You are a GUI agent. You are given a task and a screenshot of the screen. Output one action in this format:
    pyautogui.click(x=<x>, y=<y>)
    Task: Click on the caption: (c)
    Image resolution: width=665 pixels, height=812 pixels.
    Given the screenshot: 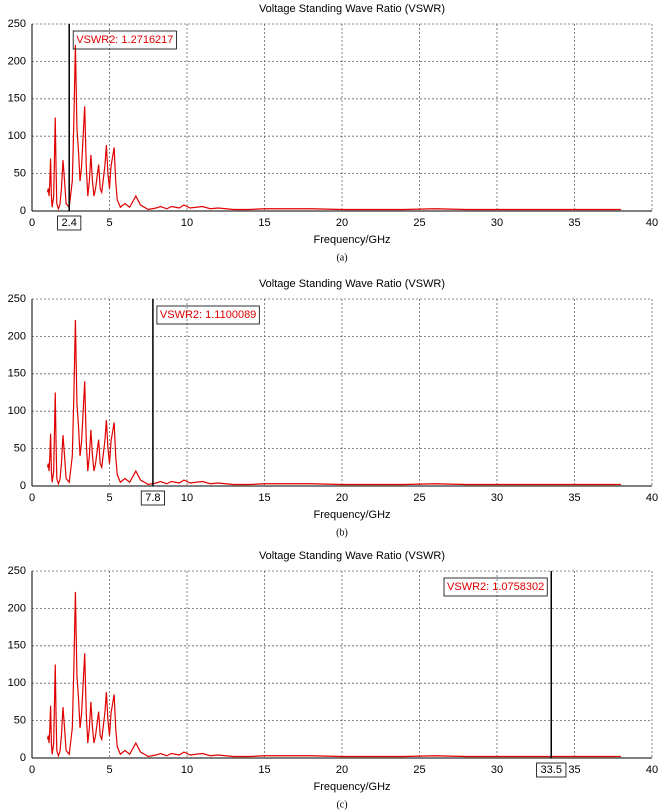 What is the action you would take?
    pyautogui.click(x=341, y=804)
    